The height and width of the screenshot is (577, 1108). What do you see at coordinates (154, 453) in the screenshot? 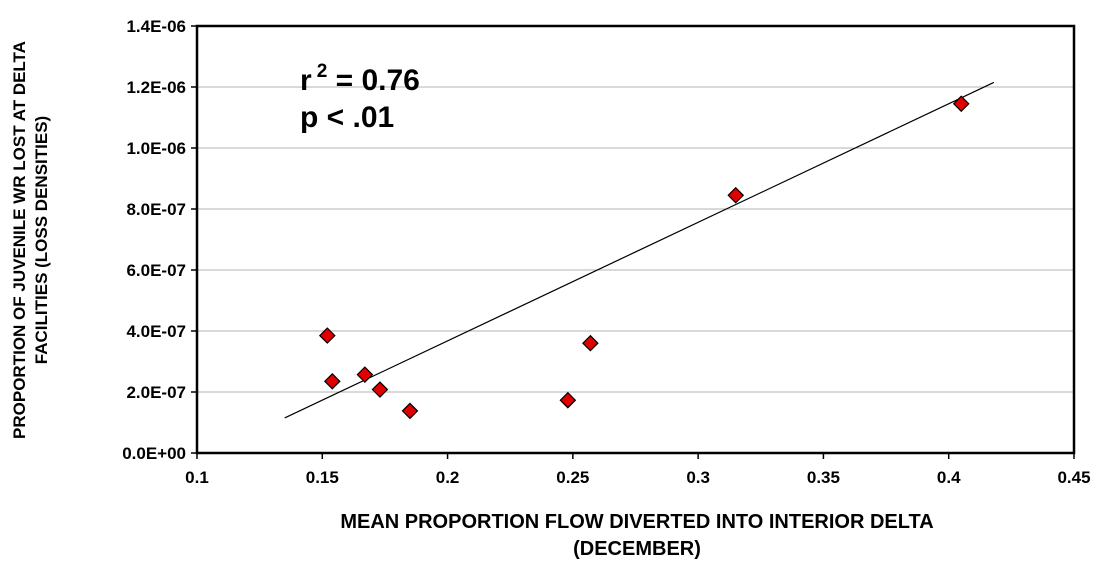
I see `y-tick-label: 0.0E+00` at bounding box center [154, 453].